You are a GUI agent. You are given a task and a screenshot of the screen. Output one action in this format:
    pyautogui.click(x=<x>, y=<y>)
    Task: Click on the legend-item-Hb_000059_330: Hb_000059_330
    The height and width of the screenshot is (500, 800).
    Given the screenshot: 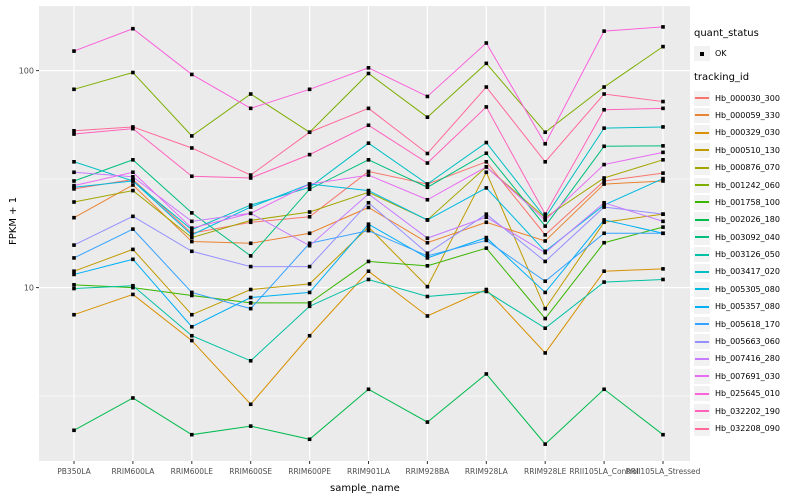 What is the action you would take?
    pyautogui.click(x=747, y=115)
    